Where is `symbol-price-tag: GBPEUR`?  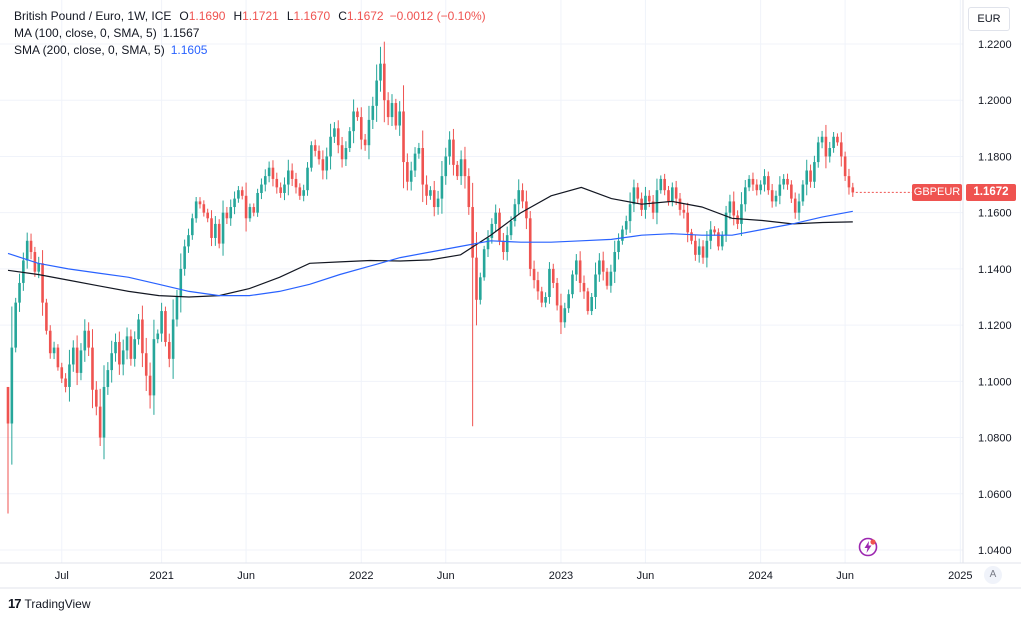
symbol-price-tag: GBPEUR is located at coordinates (937, 192).